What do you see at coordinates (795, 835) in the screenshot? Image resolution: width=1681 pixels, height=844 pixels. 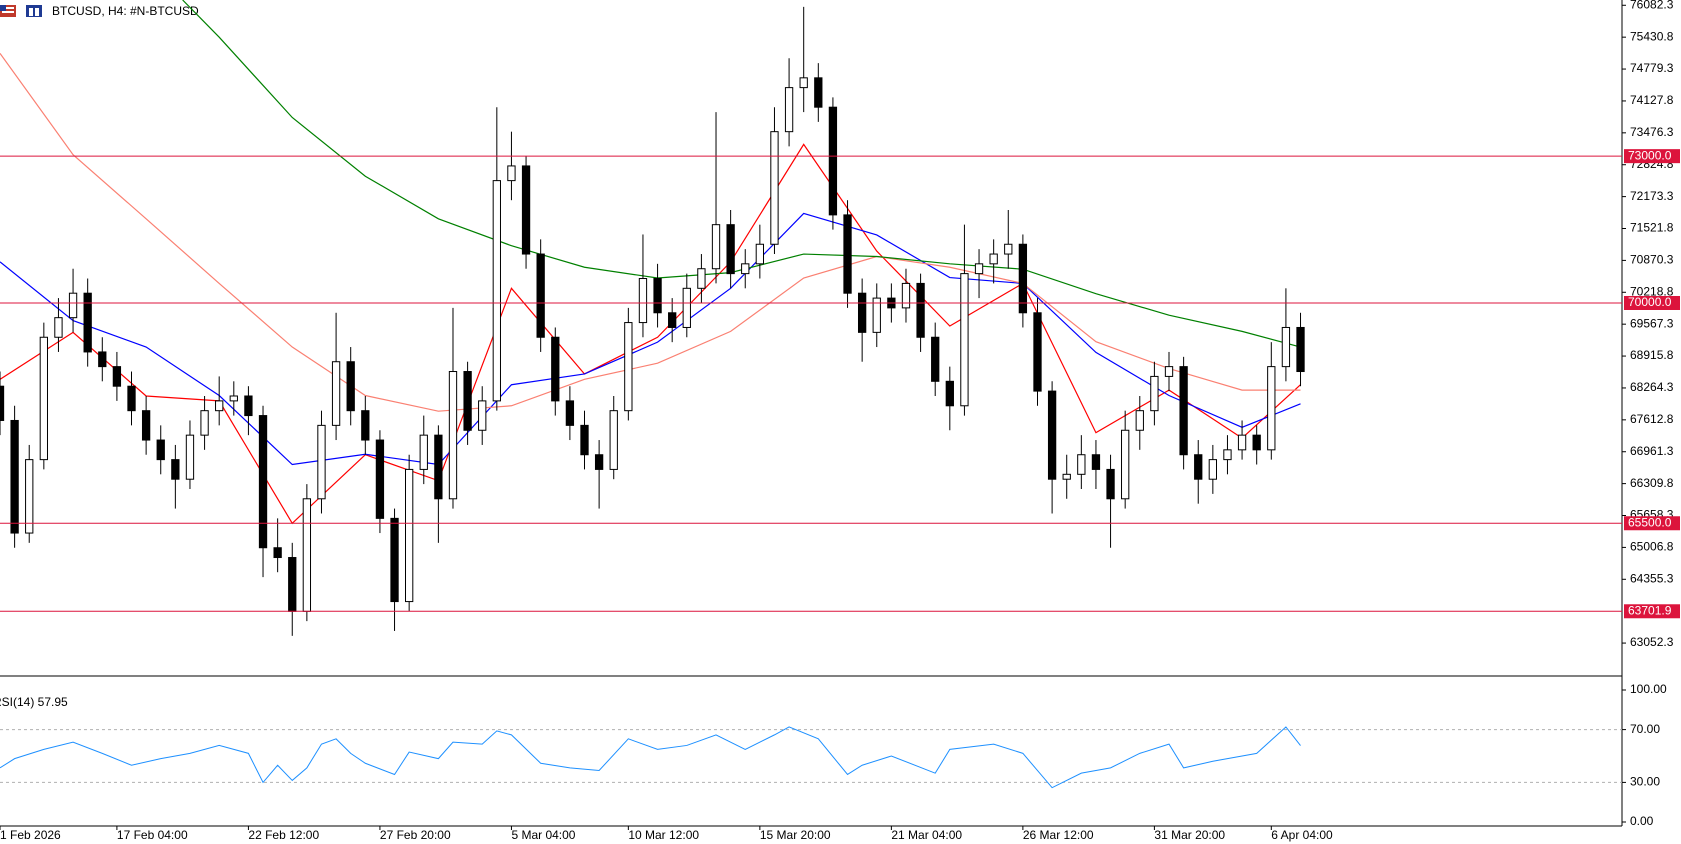 I see `x-tick-label: 15 Mar 20:00` at bounding box center [795, 835].